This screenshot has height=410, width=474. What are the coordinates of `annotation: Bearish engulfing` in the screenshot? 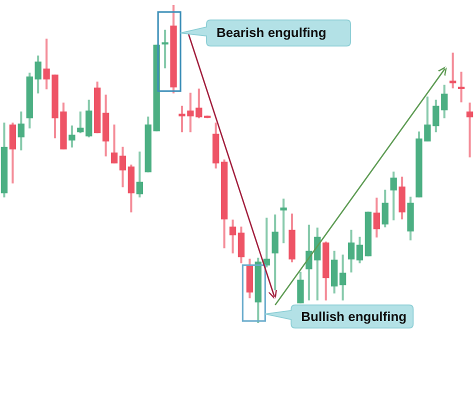 It's located at (271, 32).